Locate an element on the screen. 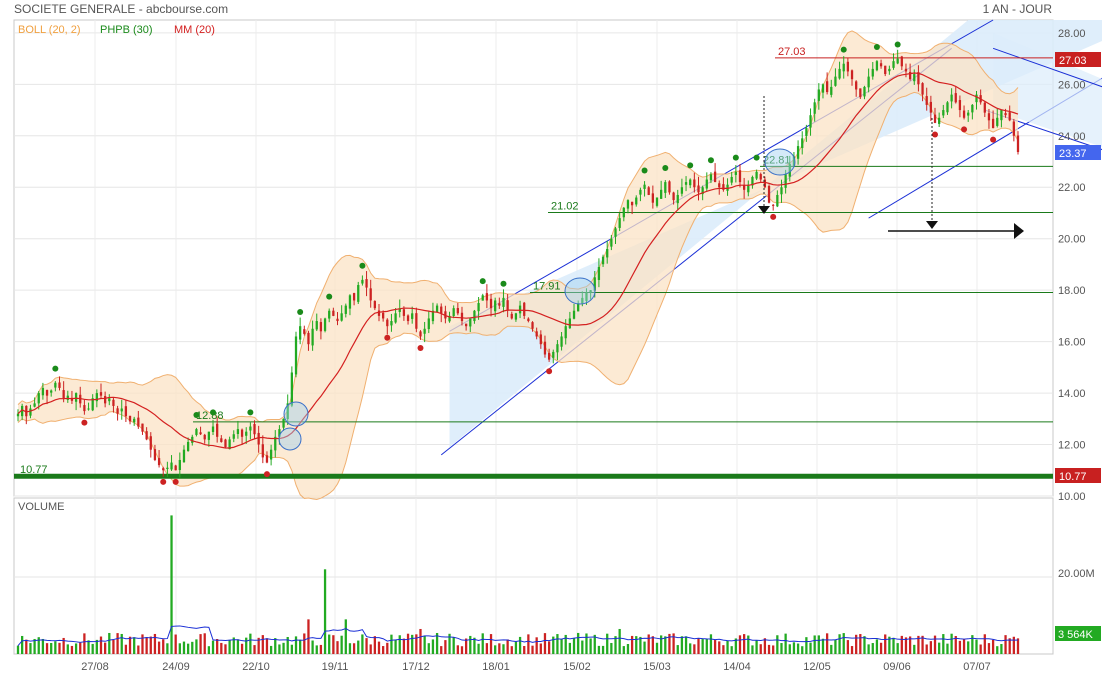 The width and height of the screenshot is (1102, 677). tag-27-03-text: 27.03 is located at coordinates (1073, 61).